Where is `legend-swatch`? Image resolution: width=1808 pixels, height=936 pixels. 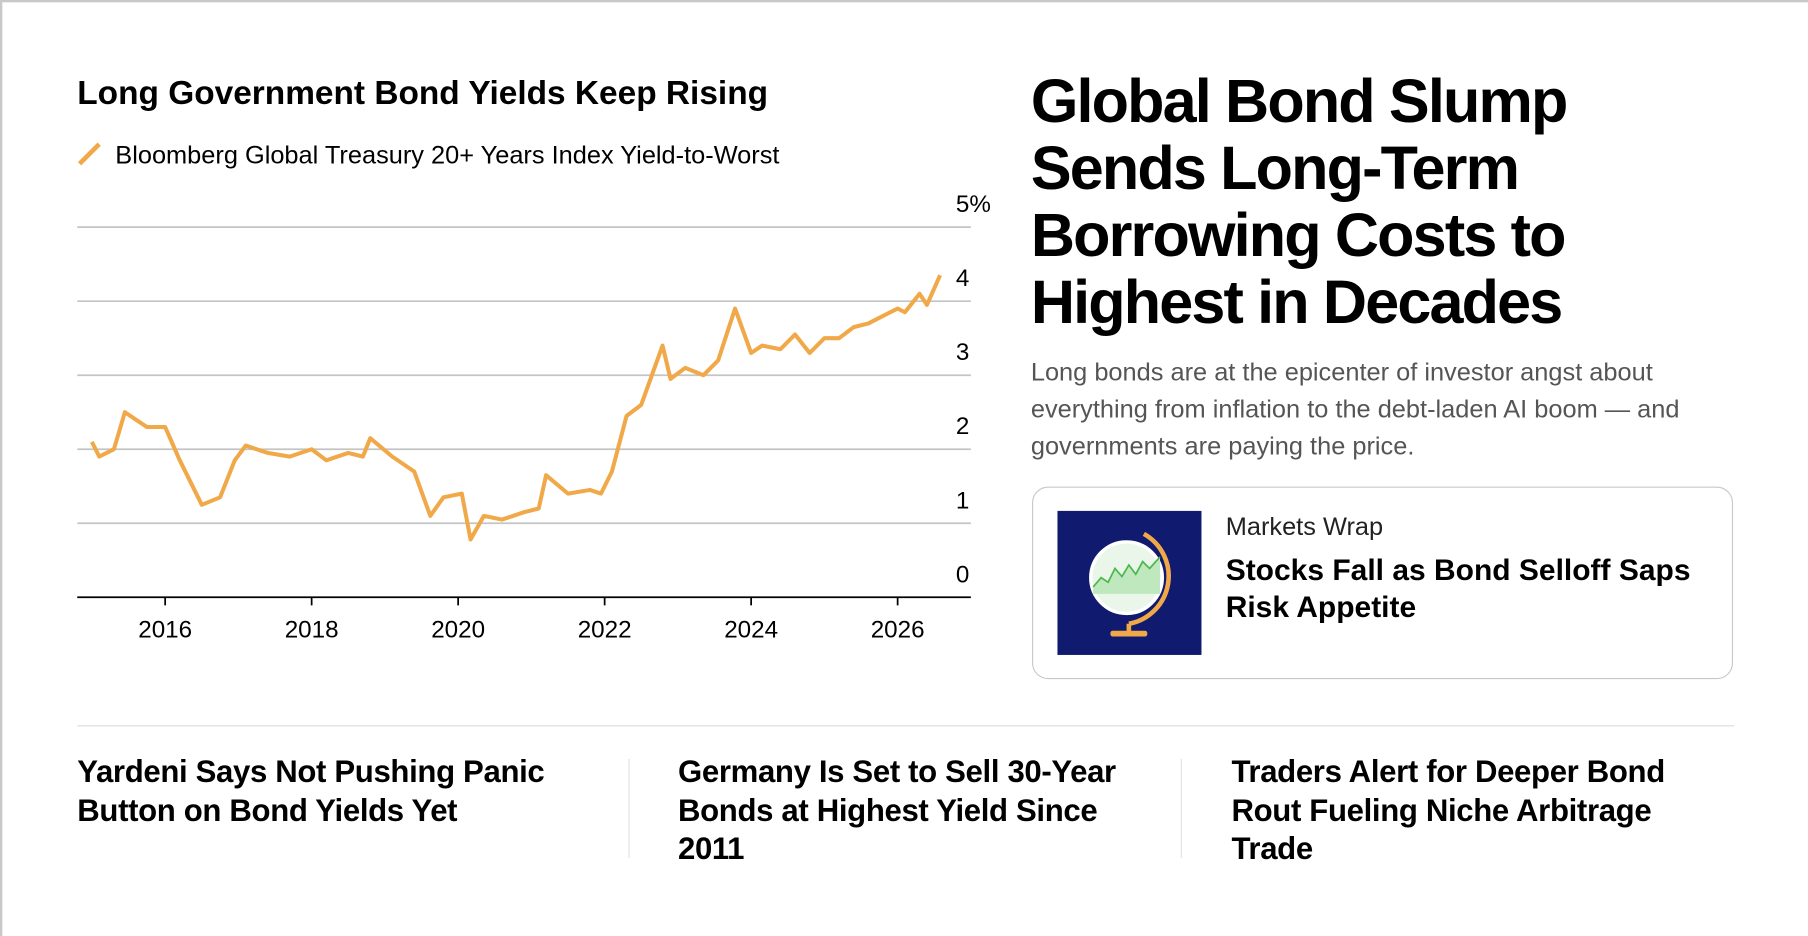 legend-swatch is located at coordinates (89, 154).